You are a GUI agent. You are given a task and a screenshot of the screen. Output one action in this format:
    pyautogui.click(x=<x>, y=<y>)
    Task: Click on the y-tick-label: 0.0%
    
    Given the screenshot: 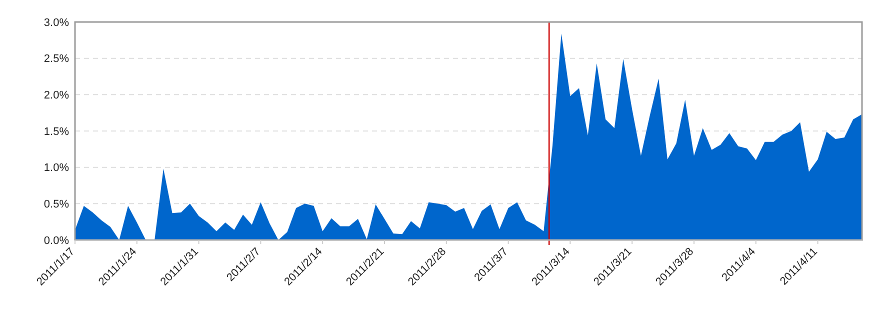 What is the action you would take?
    pyautogui.click(x=57, y=240)
    